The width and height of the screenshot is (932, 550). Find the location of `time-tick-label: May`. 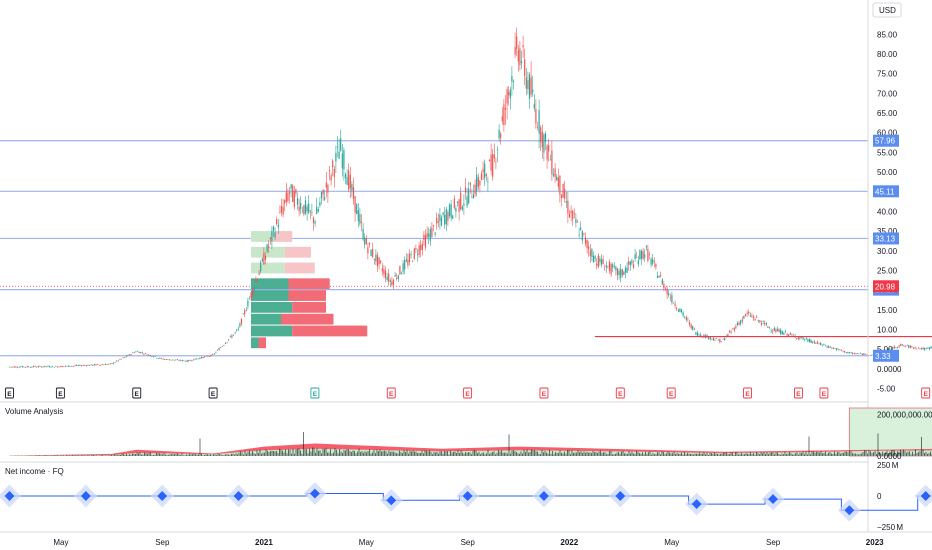

time-tick-label: May is located at coordinates (671, 542).